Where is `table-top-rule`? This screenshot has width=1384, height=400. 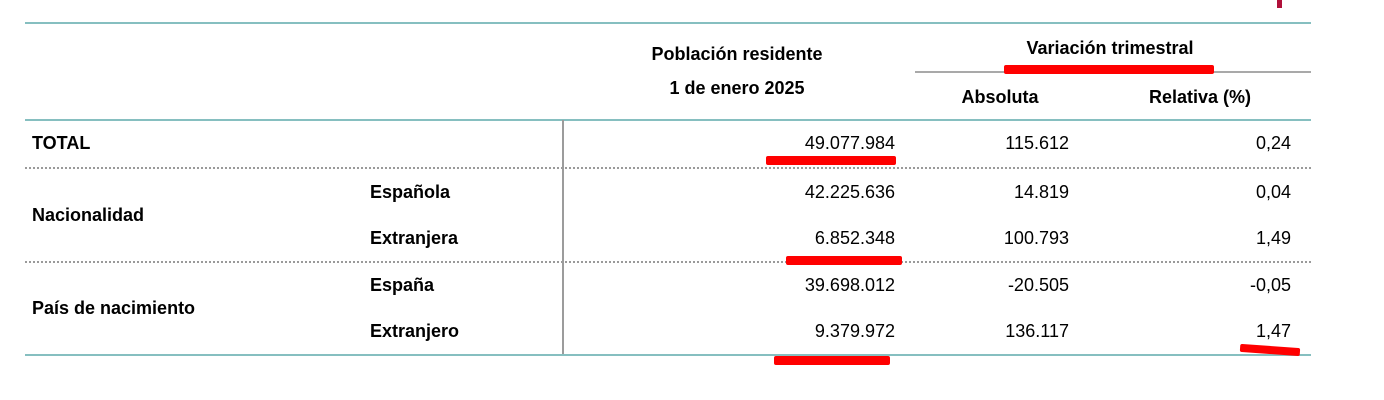 table-top-rule is located at coordinates (668, 23).